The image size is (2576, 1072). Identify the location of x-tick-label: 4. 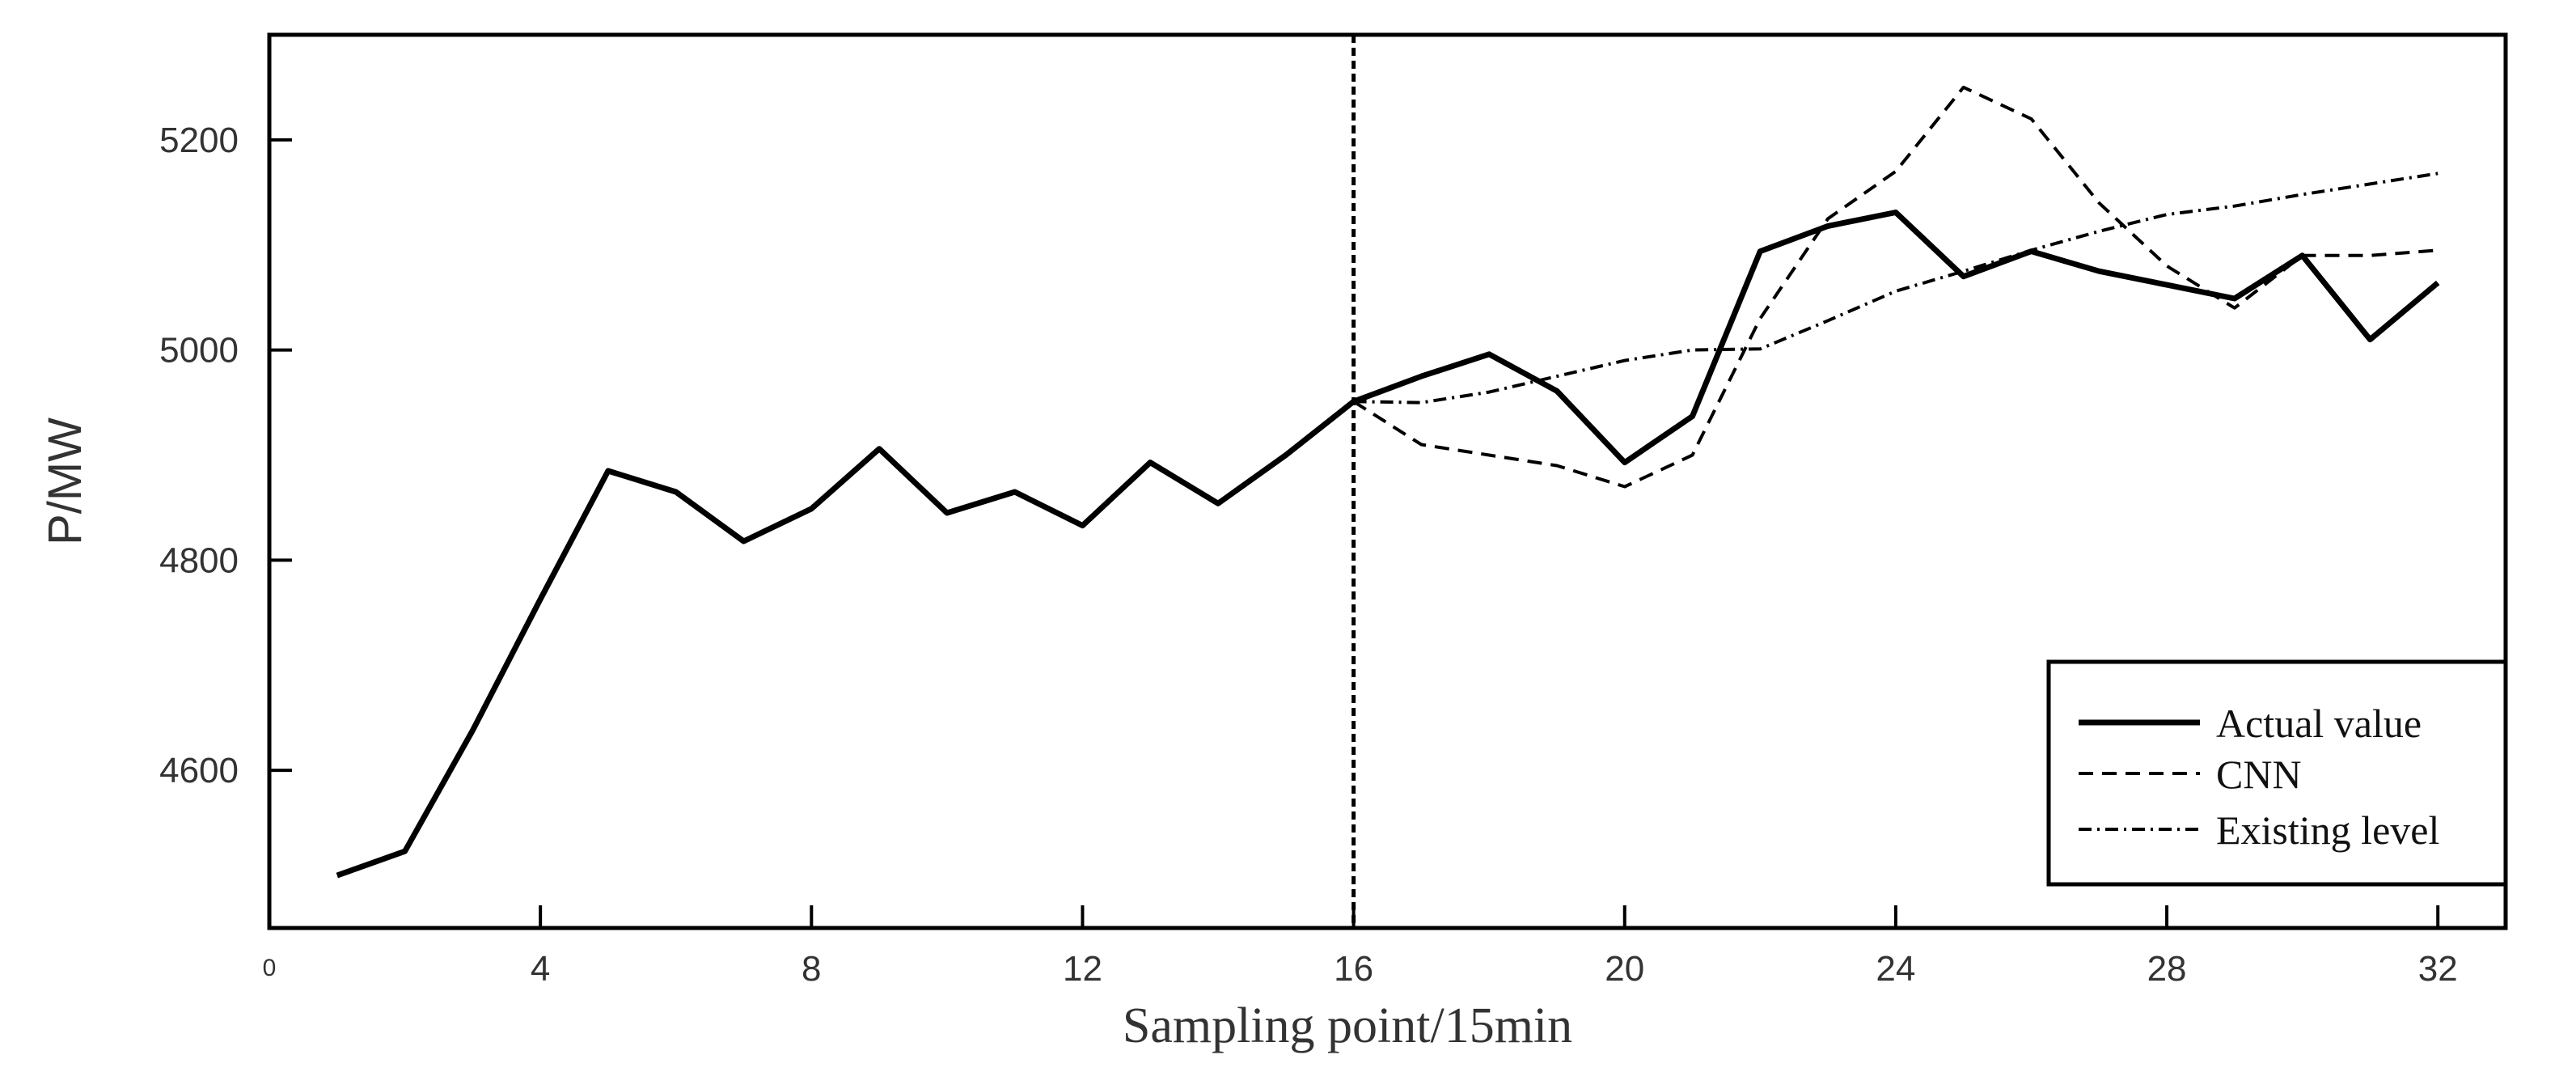
(541, 969).